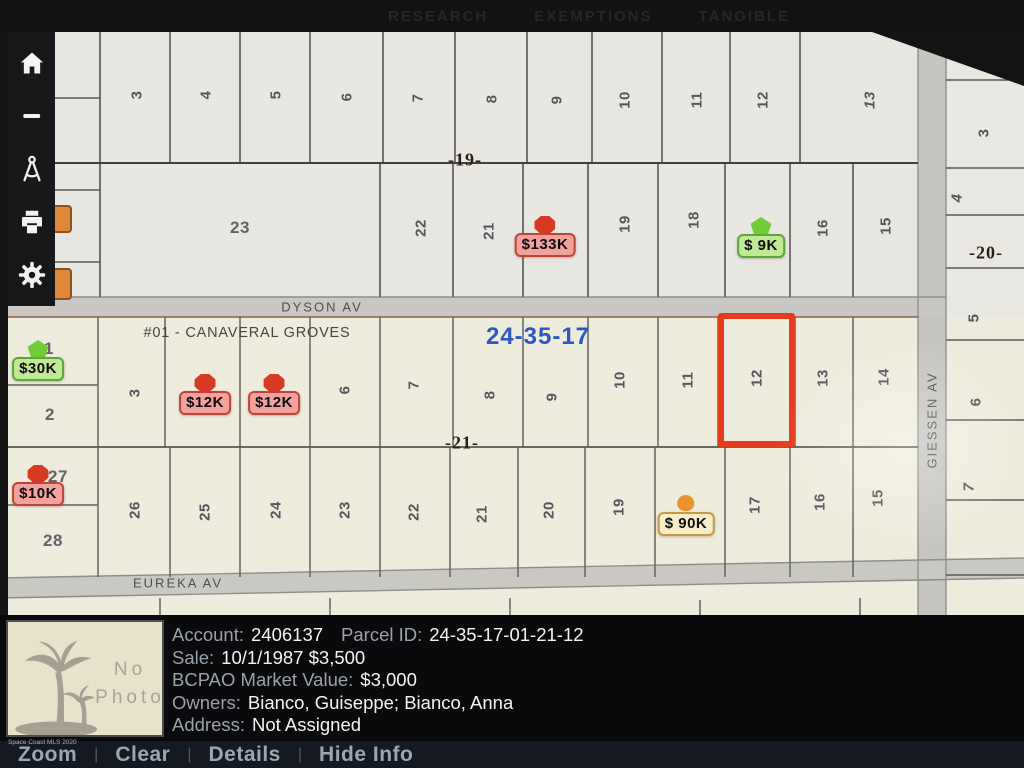  Describe the element at coordinates (755, 505) in the screenshot. I see `lot-number-17: 17` at that location.